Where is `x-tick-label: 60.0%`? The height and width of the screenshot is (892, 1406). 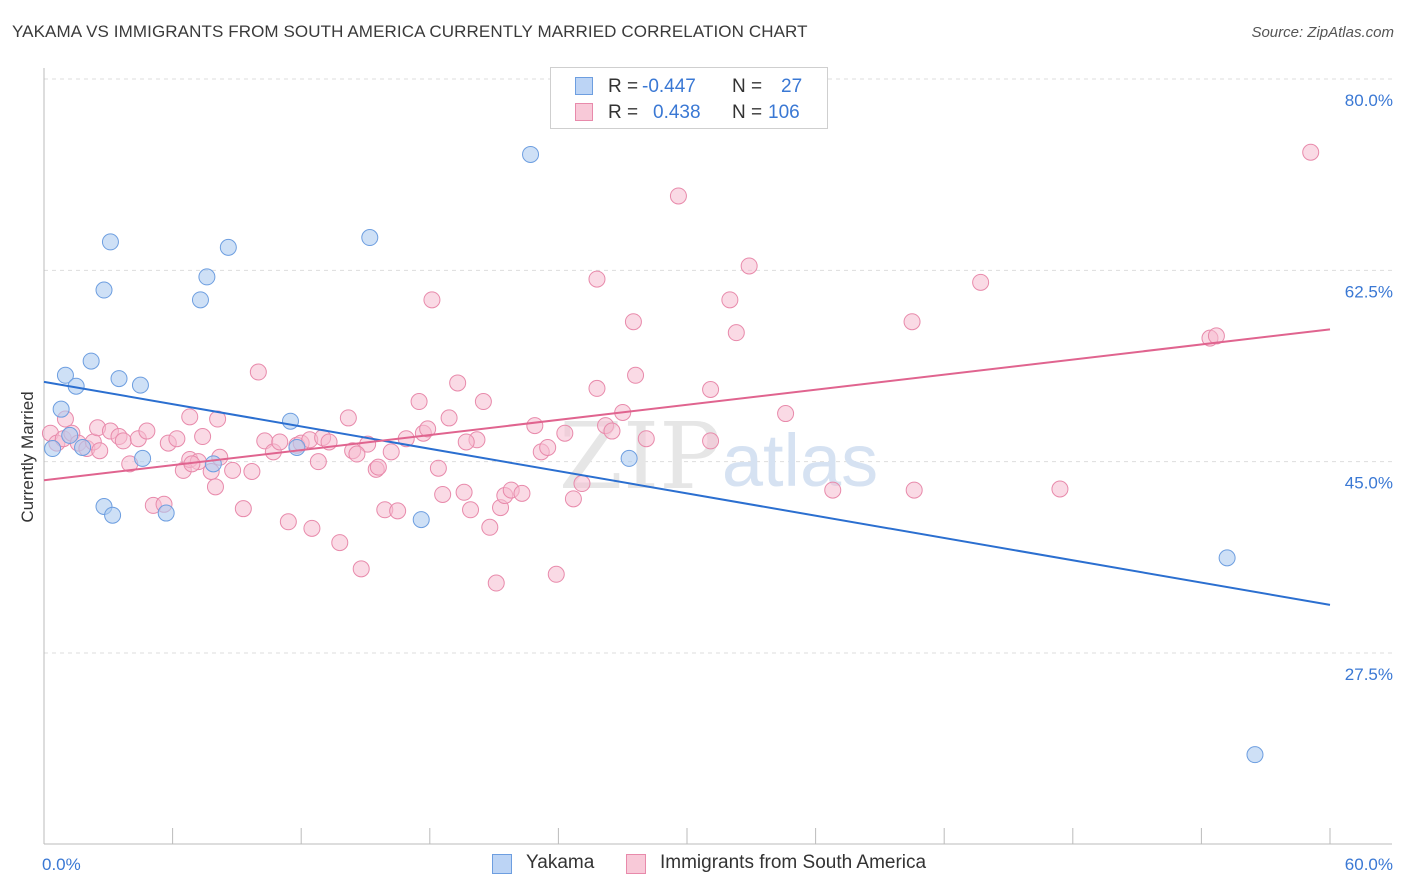
x-tick-label: 60.0% is located at coordinates (1369, 864).